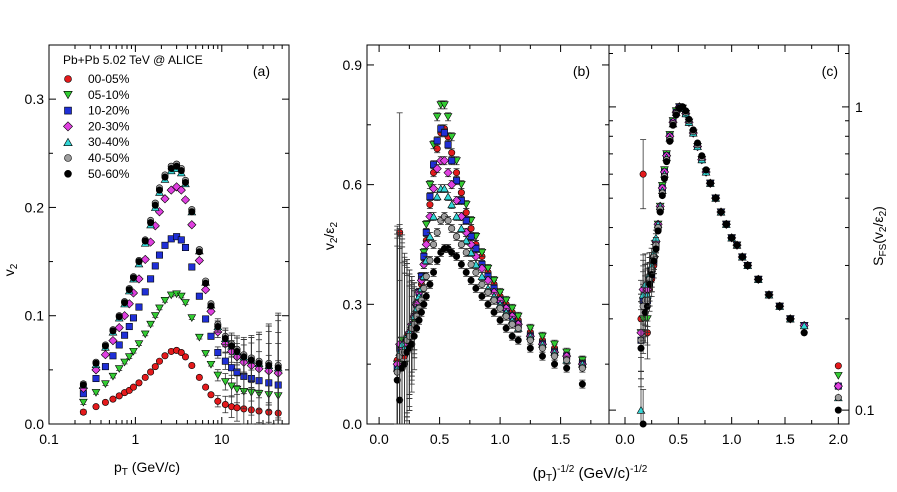 This screenshot has width=897, height=492. What do you see at coordinates (109, 79) in the screenshot?
I see `legend-label: 00-05%` at bounding box center [109, 79].